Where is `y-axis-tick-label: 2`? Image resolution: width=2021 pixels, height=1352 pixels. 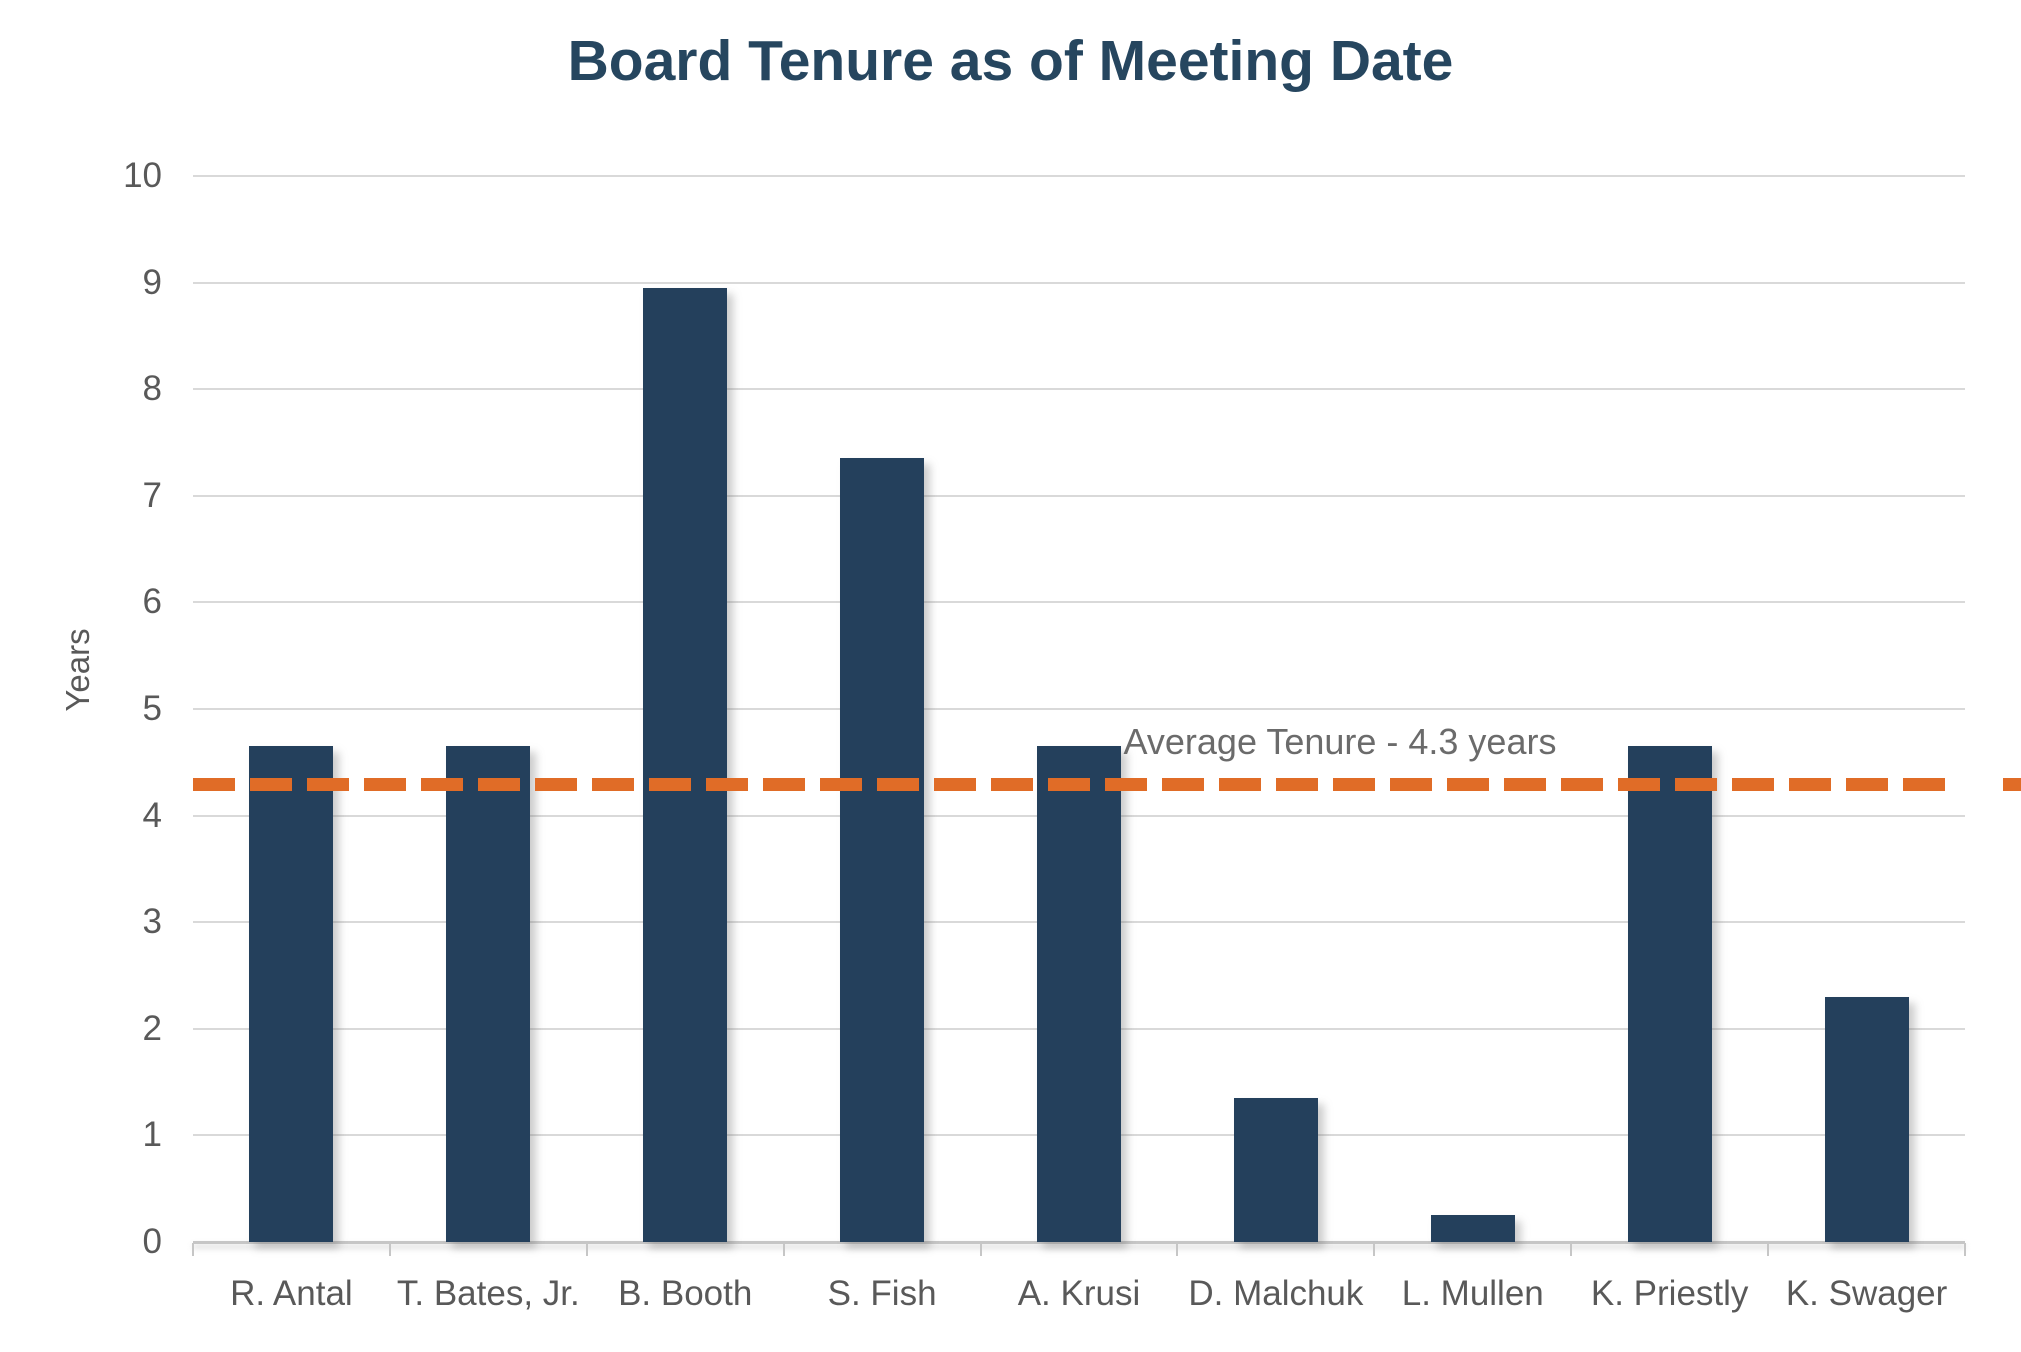 y-axis-tick-label: 2 is located at coordinates (152, 1028).